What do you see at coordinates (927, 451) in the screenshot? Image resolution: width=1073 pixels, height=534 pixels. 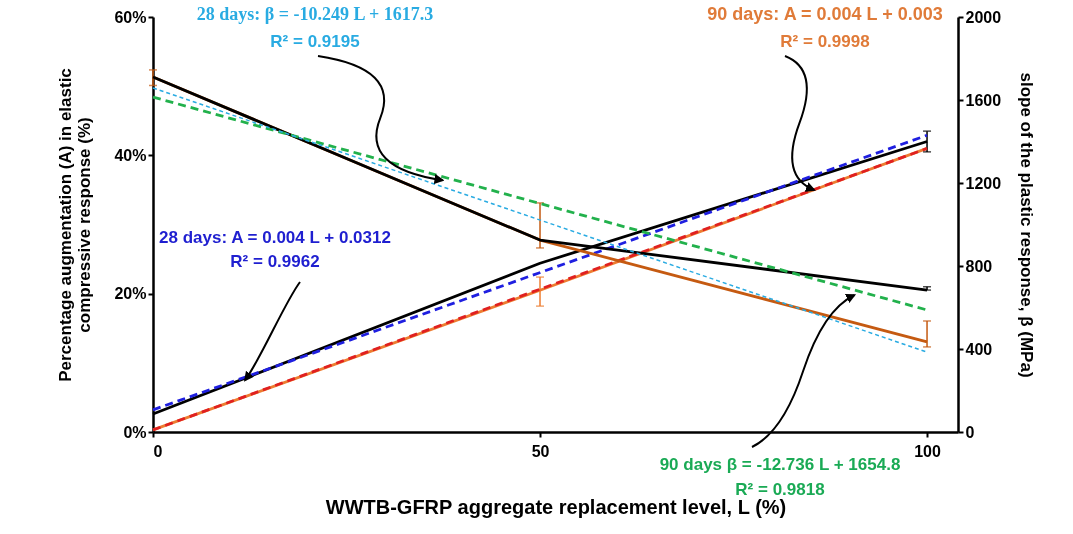 I see `x-tick-label: 100` at bounding box center [927, 451].